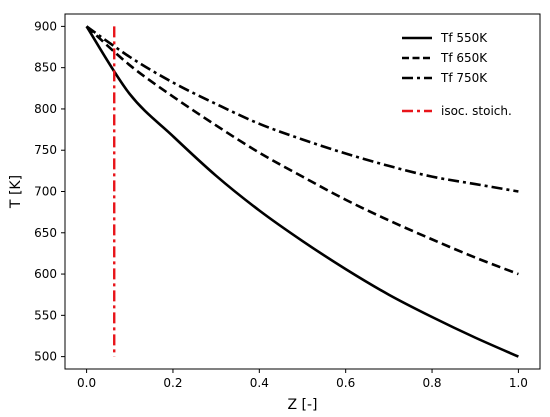  I want to click on y-axis-label: T [K], so click(16, 192).